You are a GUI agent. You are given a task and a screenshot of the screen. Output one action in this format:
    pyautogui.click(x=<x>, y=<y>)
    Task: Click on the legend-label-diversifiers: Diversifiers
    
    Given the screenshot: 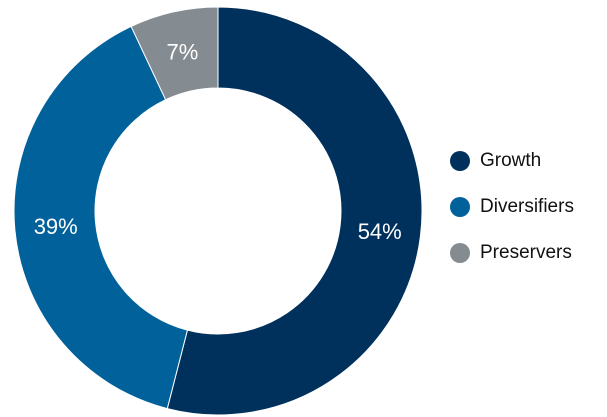 What is the action you would take?
    pyautogui.click(x=527, y=206)
    